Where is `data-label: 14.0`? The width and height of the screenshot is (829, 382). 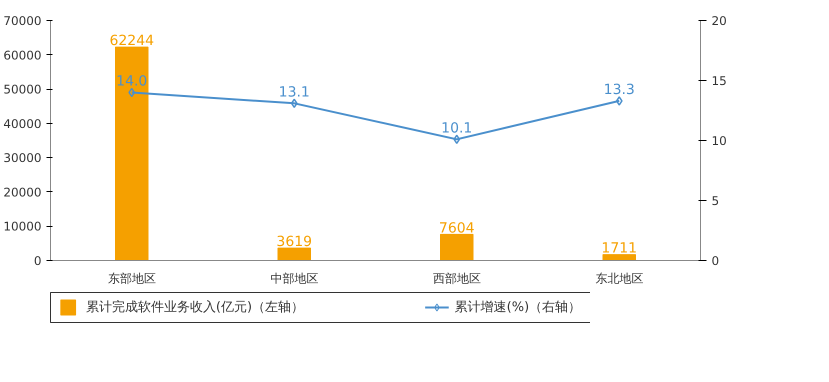 data-label: 14.0 is located at coordinates (132, 82).